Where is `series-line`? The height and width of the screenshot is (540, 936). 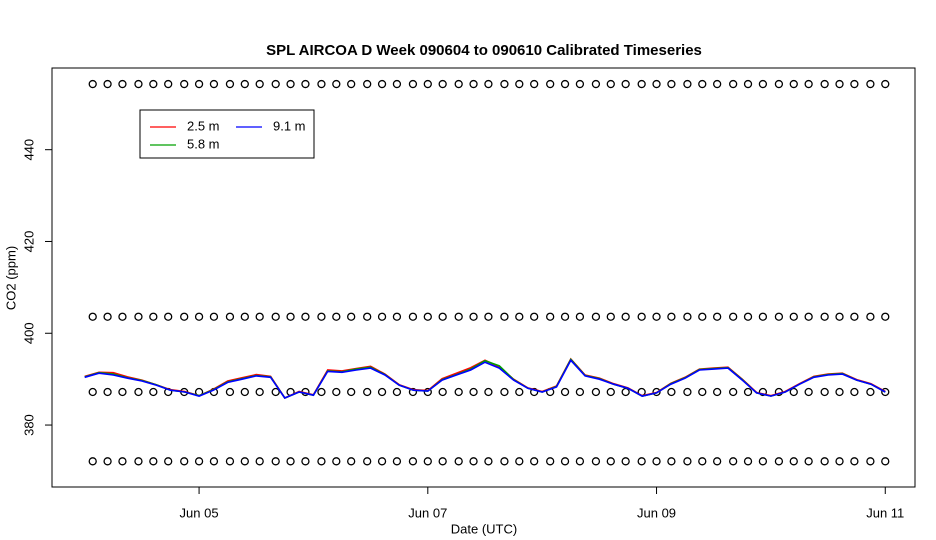 series-line is located at coordinates (485, 378).